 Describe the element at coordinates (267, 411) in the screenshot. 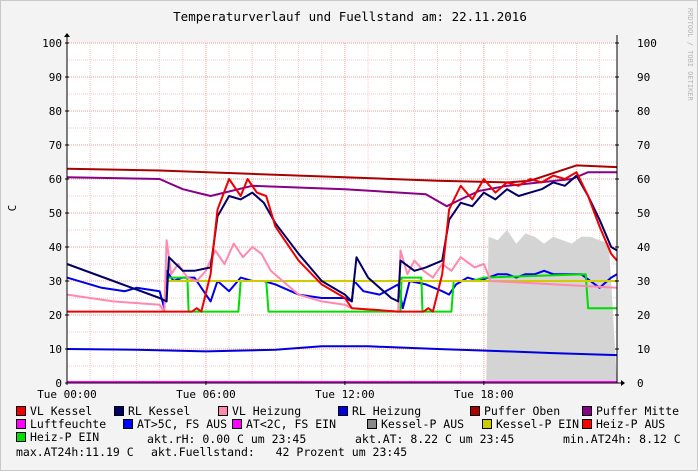

I see `legend-label: VL Heizung` at that location.